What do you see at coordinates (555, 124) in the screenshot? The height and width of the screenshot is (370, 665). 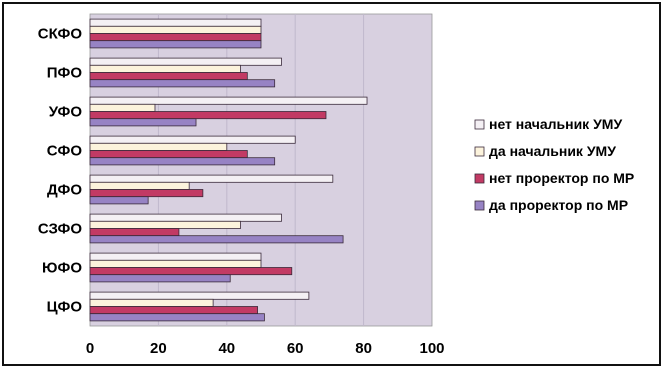 I see `legend-label: нет начальник УМУ` at bounding box center [555, 124].